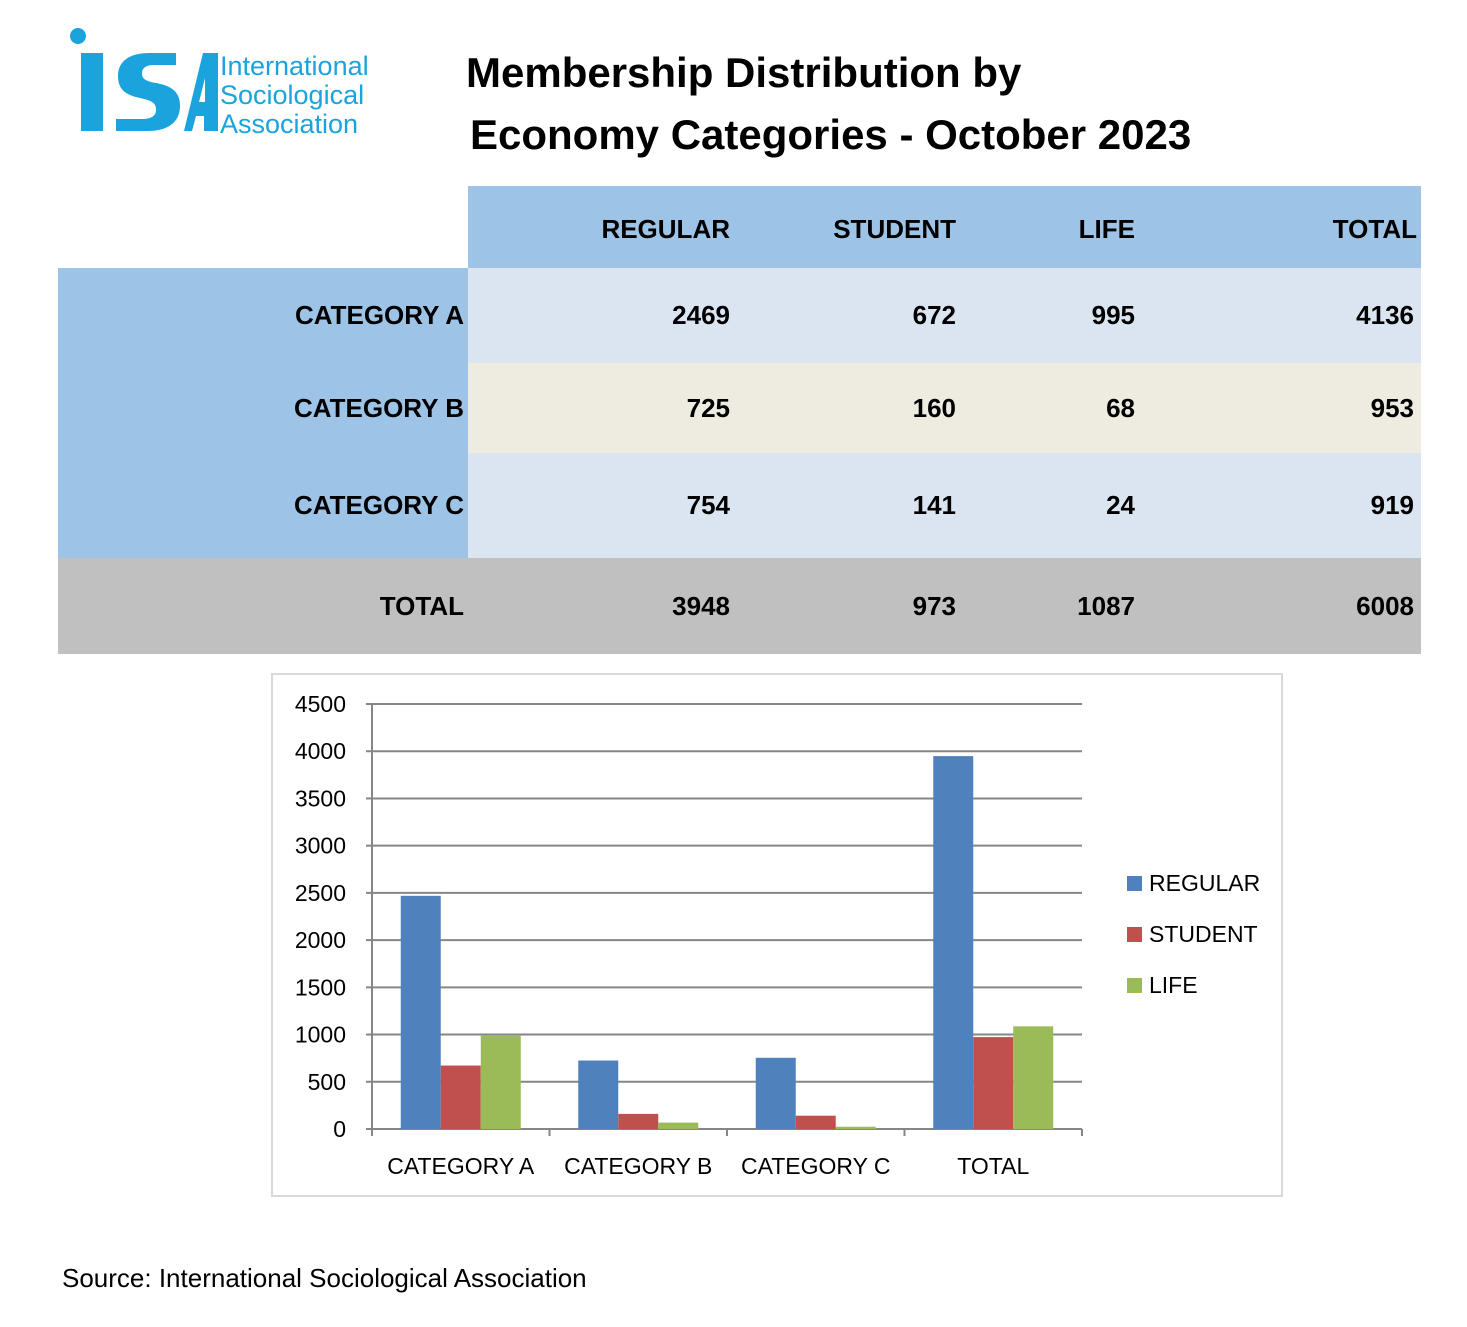 The image size is (1467, 1327). I want to click on title-line-1: Membership Distribution by, so click(744, 72).